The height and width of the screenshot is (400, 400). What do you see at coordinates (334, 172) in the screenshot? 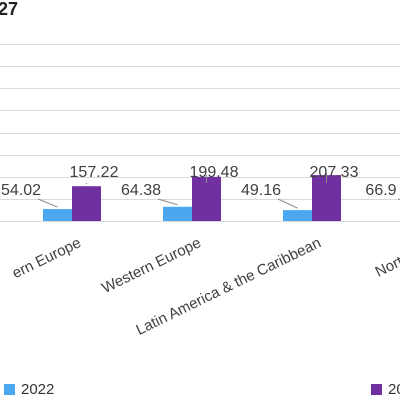
I see `data-label-20-2: 207.33` at bounding box center [334, 172].